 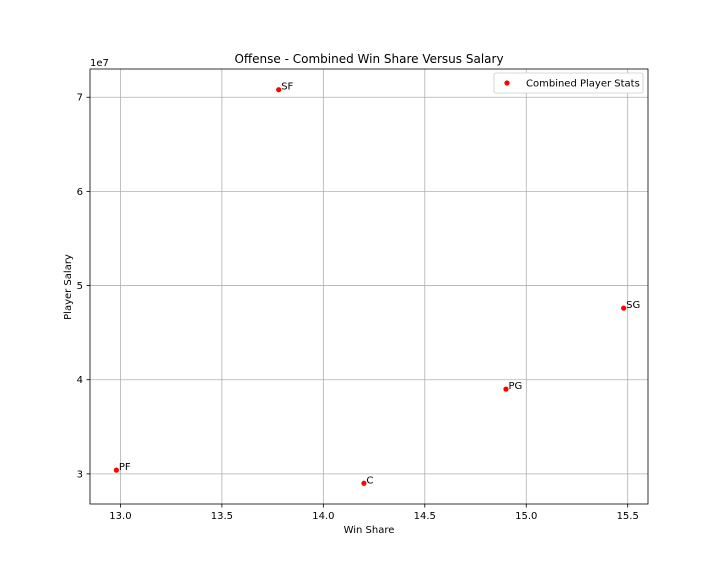 I want to click on x-tick-label: 13.5, so click(x=222, y=516).